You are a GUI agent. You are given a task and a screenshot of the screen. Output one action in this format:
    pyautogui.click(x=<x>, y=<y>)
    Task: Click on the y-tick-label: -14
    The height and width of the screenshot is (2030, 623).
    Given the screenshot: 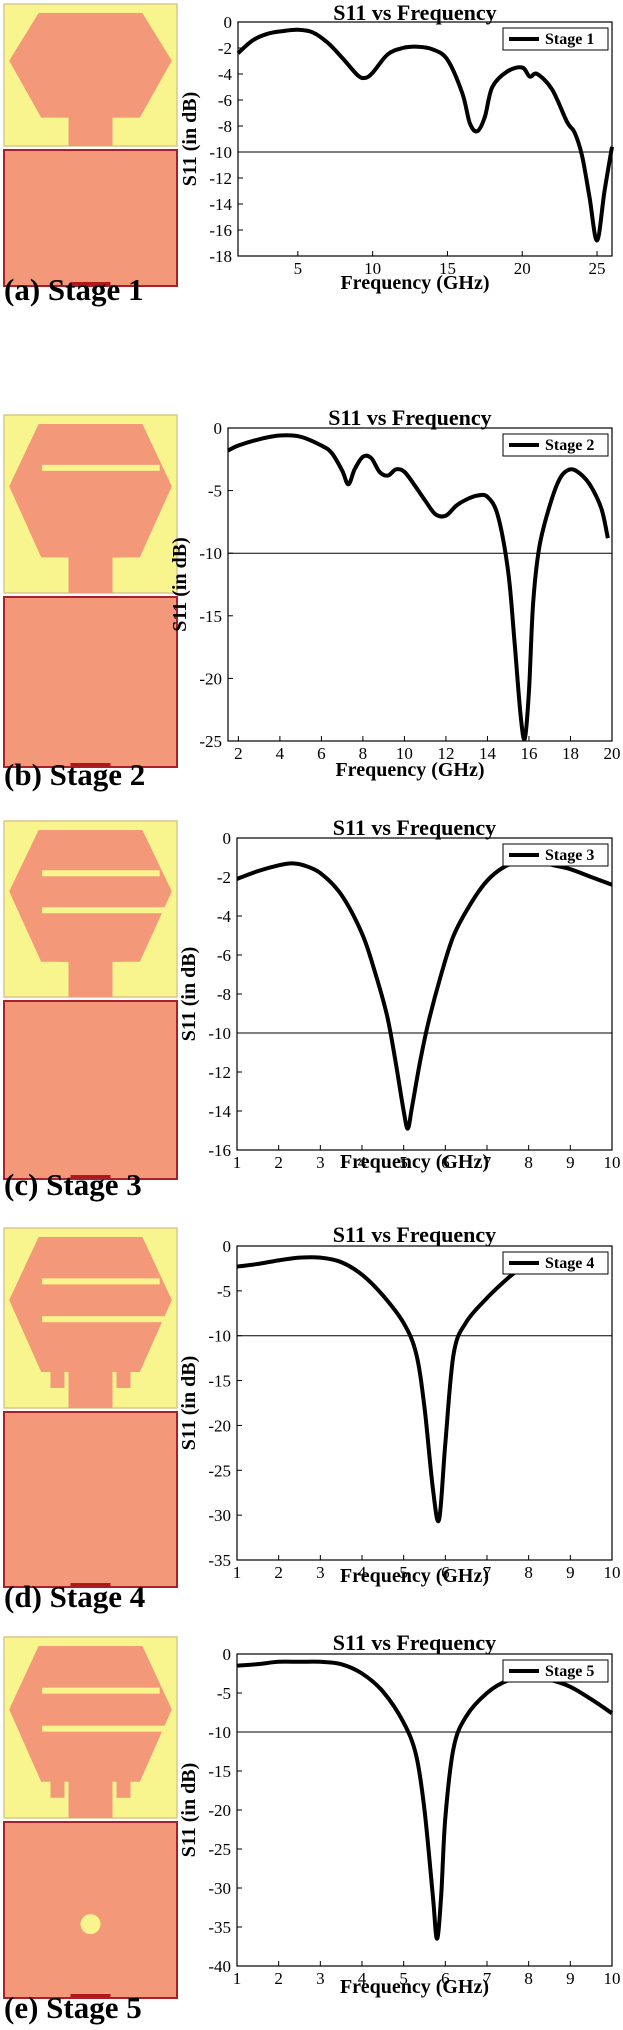 What is the action you would take?
    pyautogui.click(x=220, y=204)
    